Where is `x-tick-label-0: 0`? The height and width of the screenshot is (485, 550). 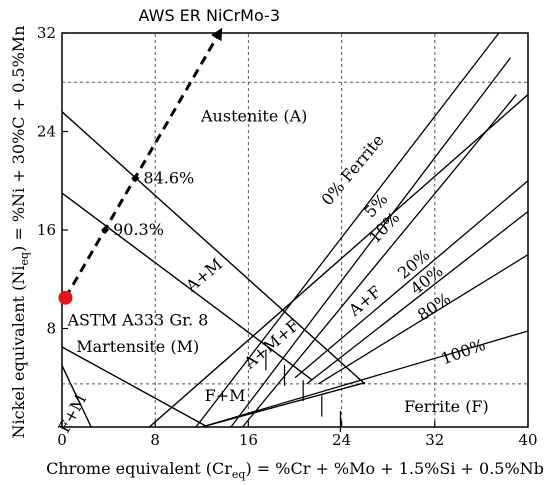 x-tick-label-0: 0 is located at coordinates (62, 440).